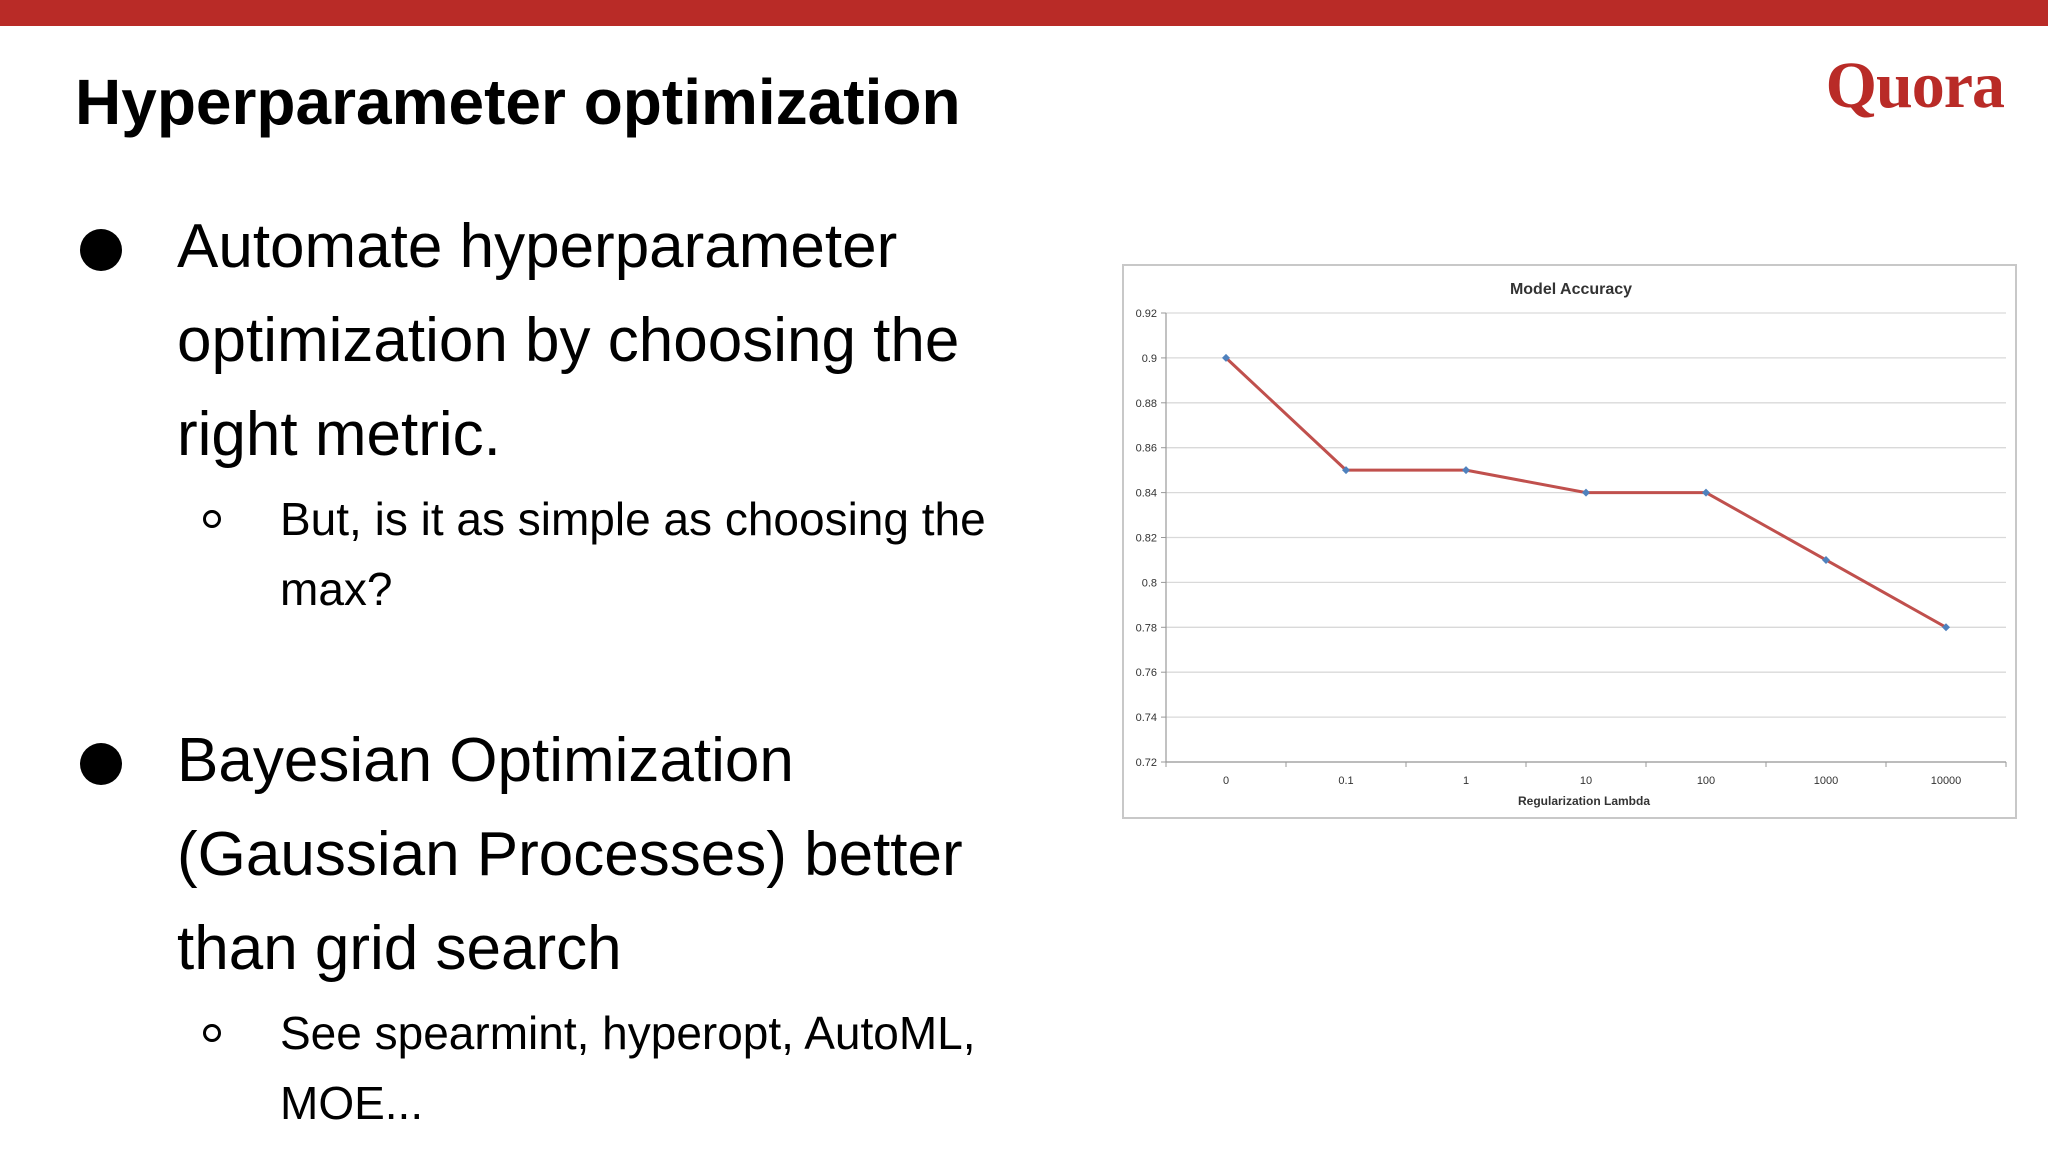 The height and width of the screenshot is (1152, 2048). I want to click on y-tick-label: 0.88, so click(1146, 404).